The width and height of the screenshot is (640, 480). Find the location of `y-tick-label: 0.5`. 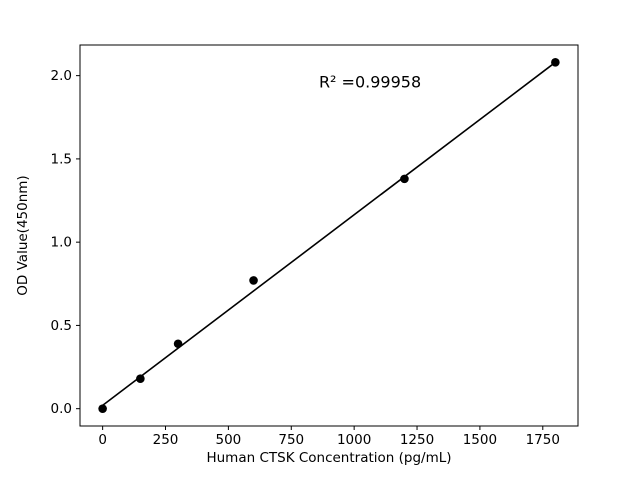

y-tick-label: 0.5 is located at coordinates (61, 326).